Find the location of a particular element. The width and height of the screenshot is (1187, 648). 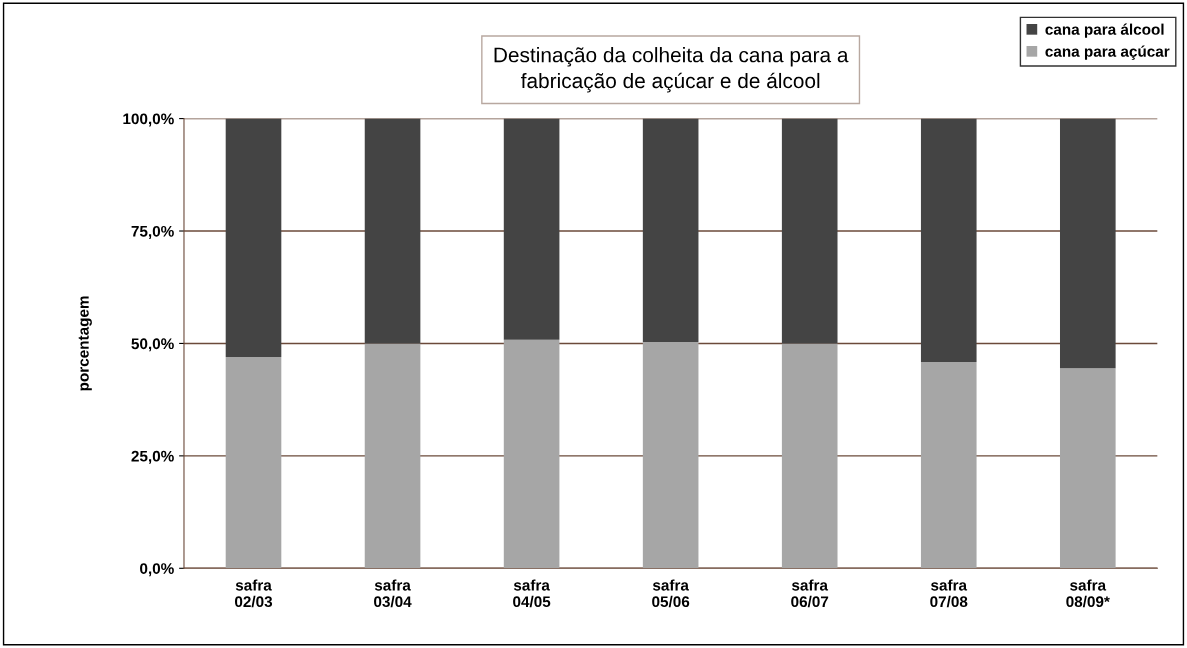

x-tick-label: safra 06/07 is located at coordinates (810, 593).